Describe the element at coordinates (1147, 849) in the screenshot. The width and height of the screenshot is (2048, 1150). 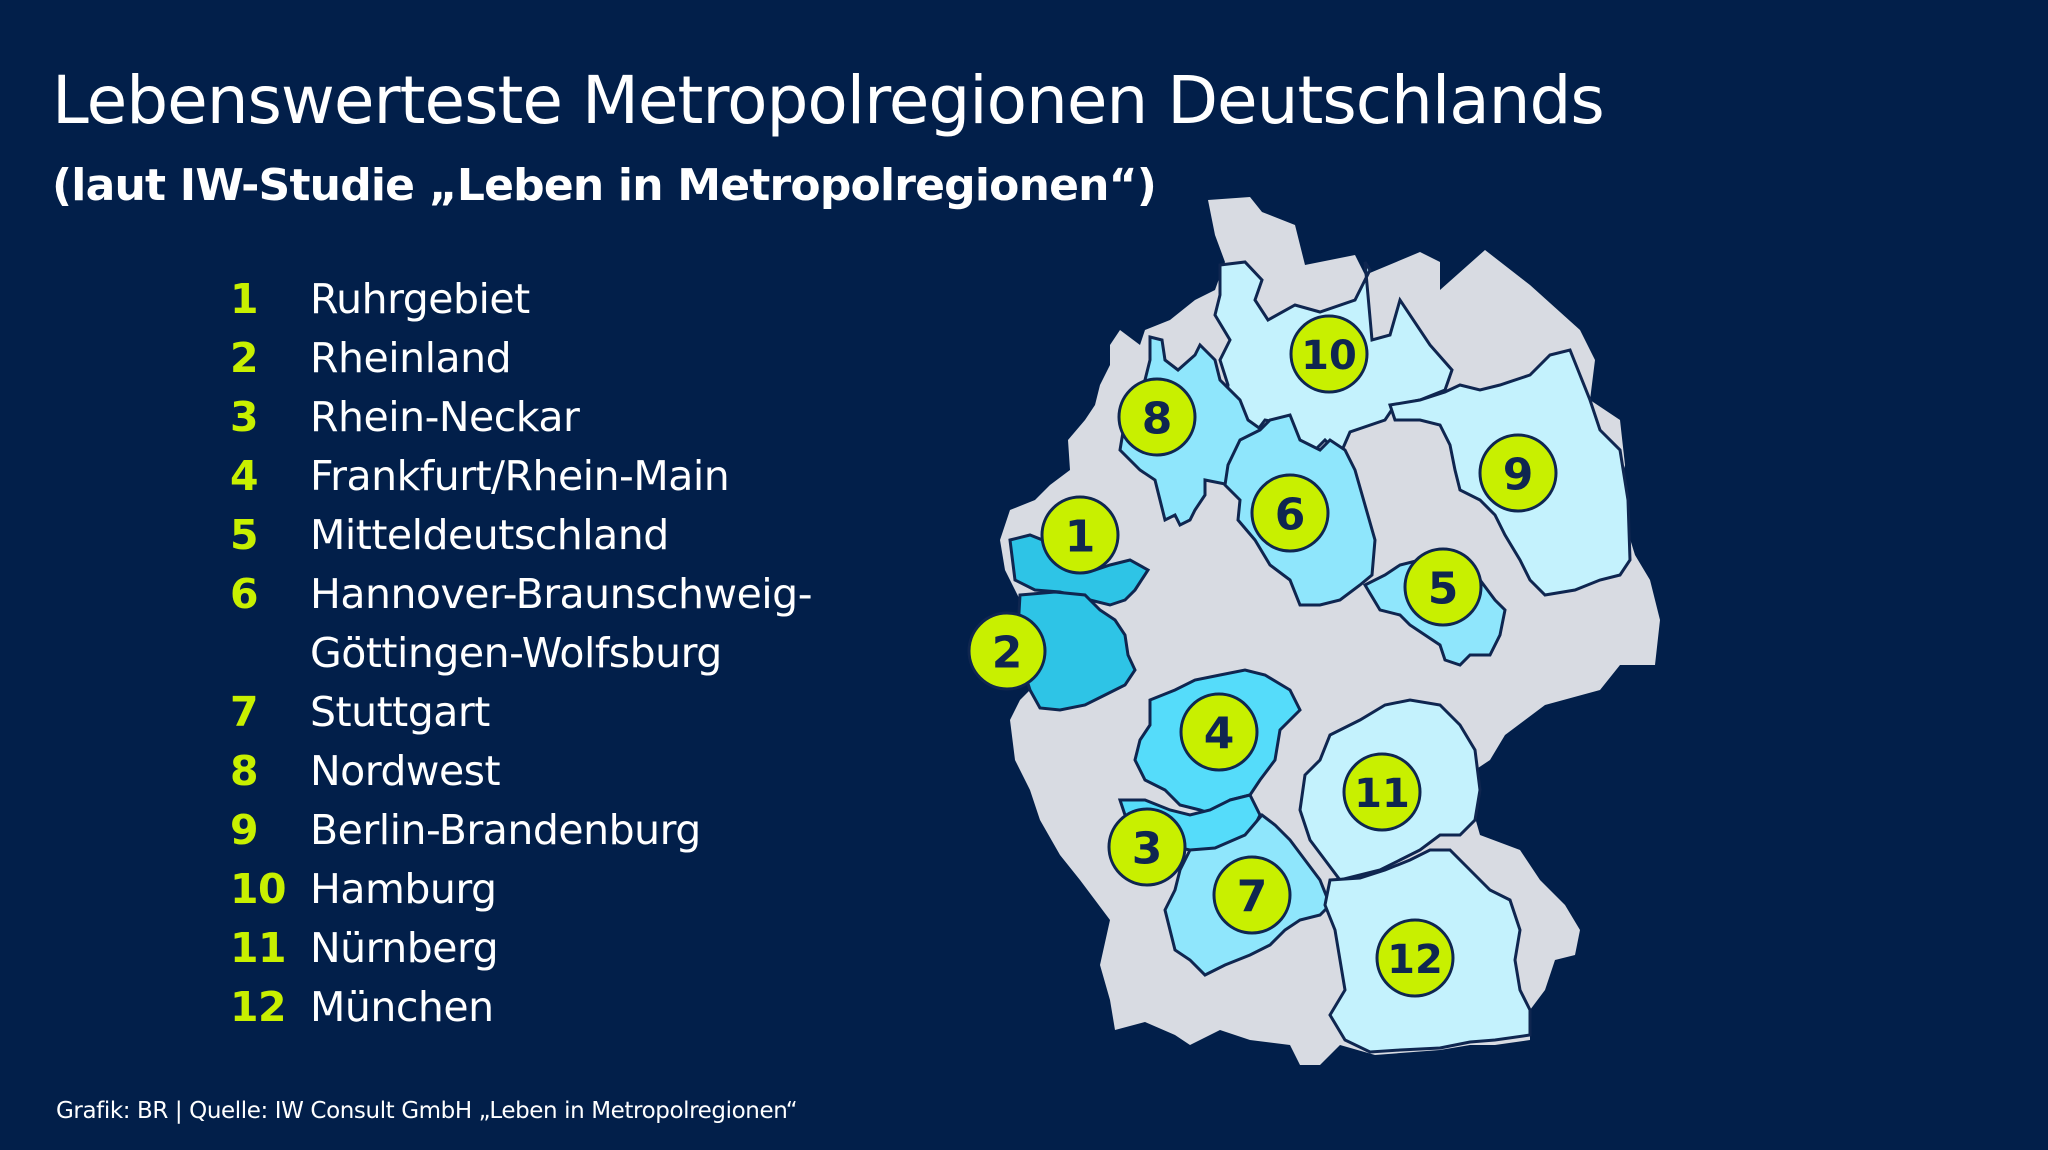
I see `svg-text: 3` at that location.